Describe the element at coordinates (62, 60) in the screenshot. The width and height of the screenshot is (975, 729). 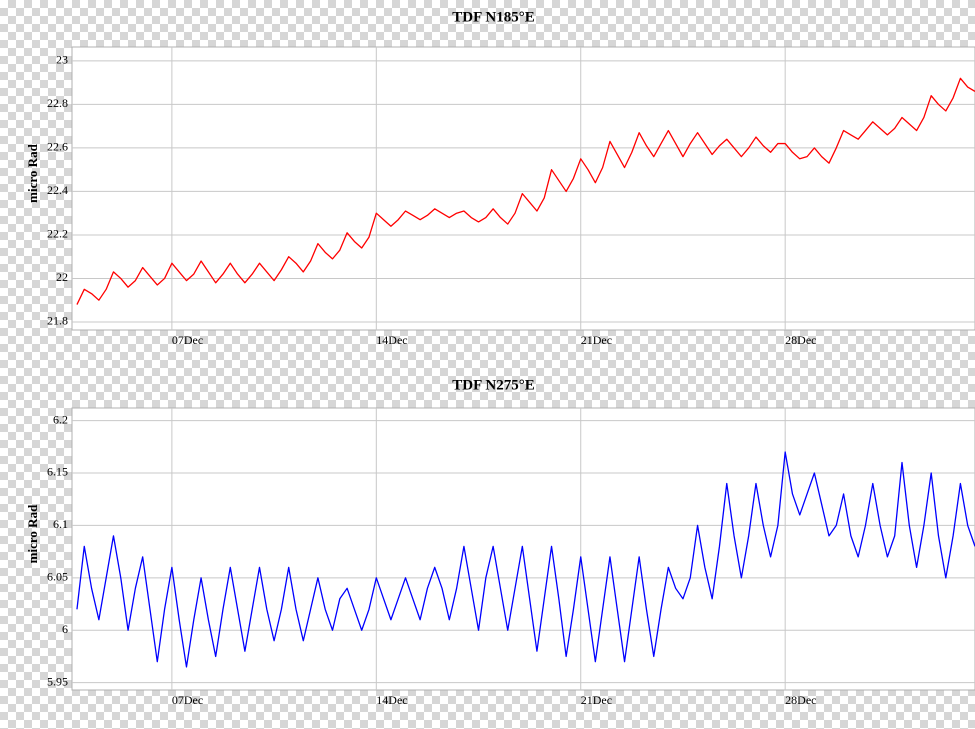
I see `y-tick-label: 23` at that location.